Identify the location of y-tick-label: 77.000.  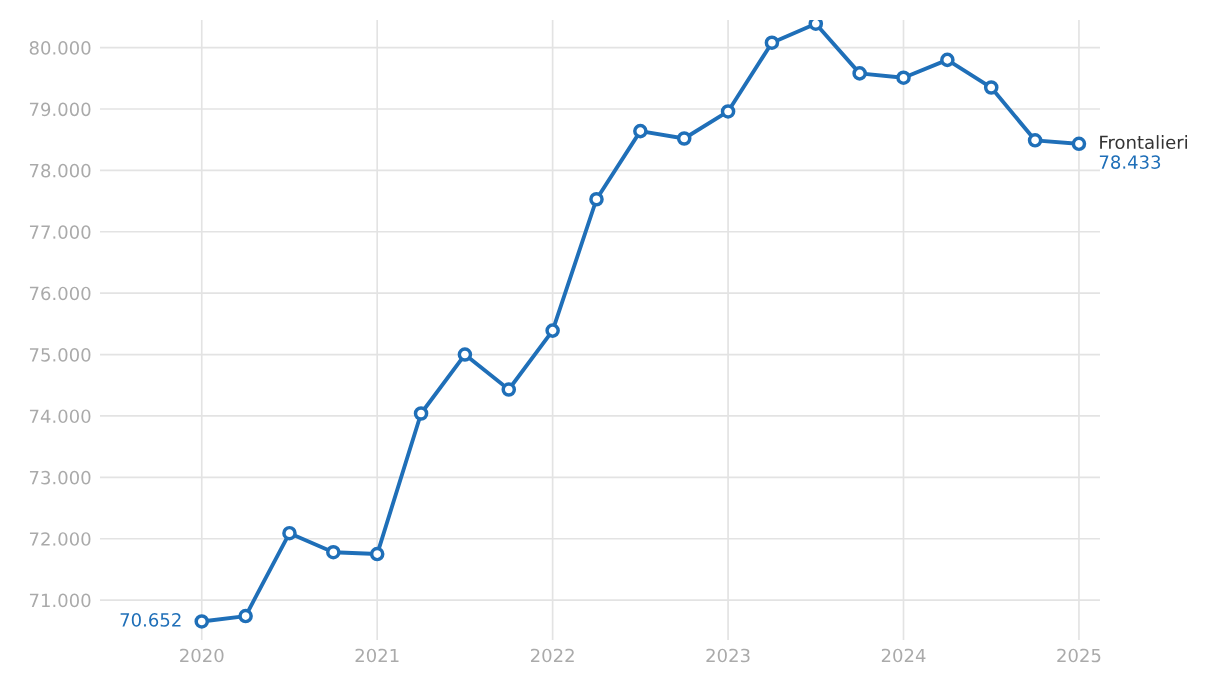
(60, 232).